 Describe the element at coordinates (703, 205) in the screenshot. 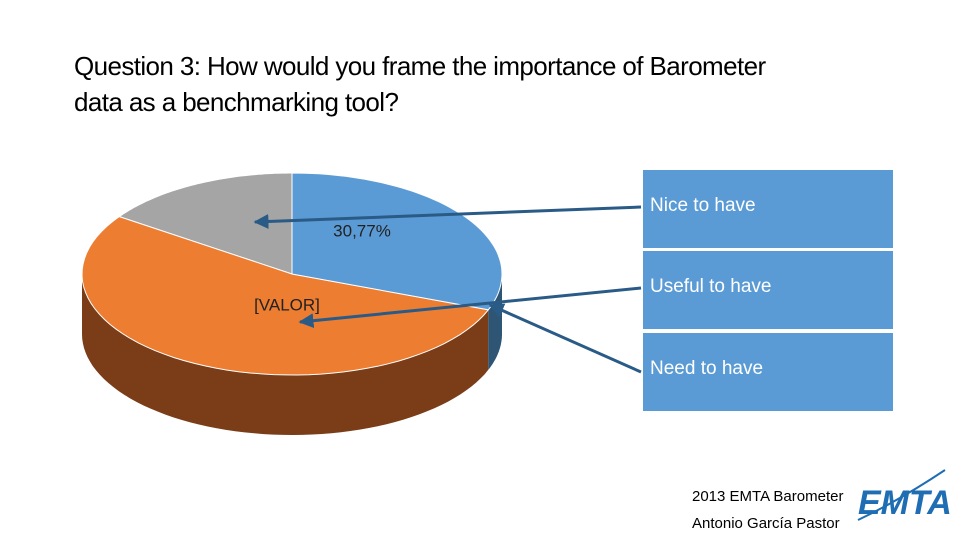

I see `legend-label: Nice to have` at that location.